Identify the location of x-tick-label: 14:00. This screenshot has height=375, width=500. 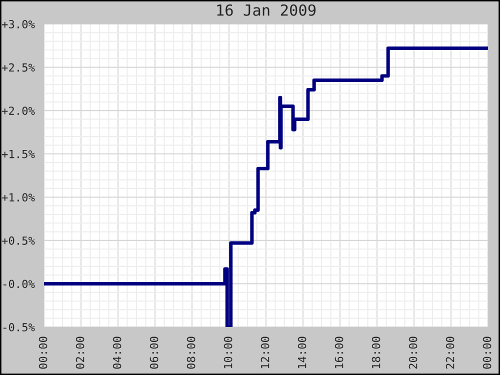
(302, 352).